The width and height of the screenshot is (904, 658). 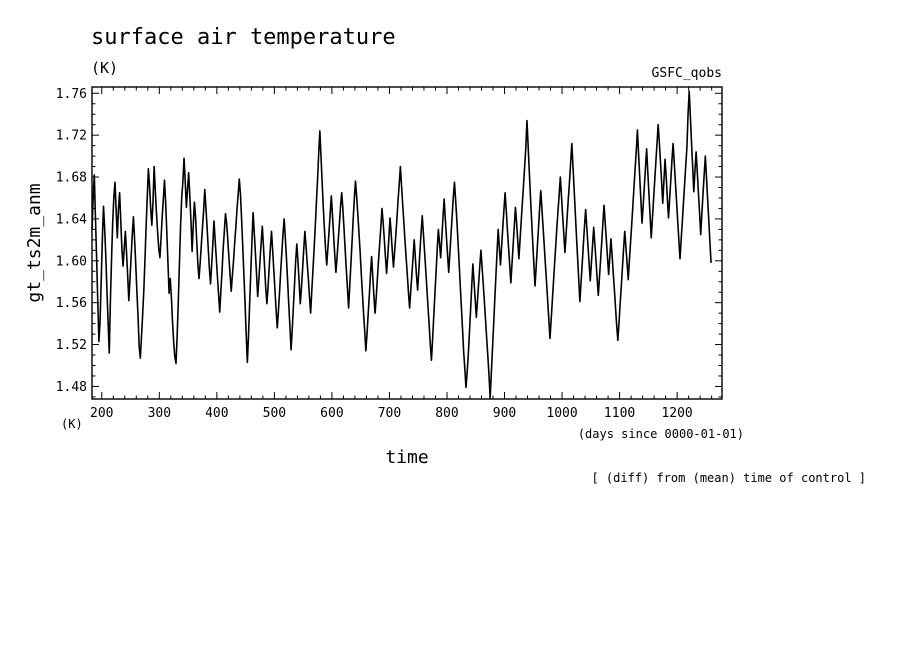 I want to click on footnote: [ (diff) from (mean) time of control ], so click(x=728, y=478).